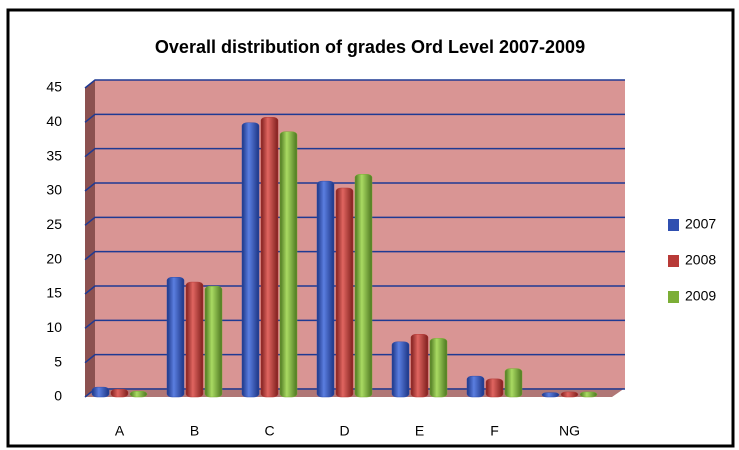  What do you see at coordinates (54, 224) in the screenshot?
I see `y-tick-label: 25` at bounding box center [54, 224].